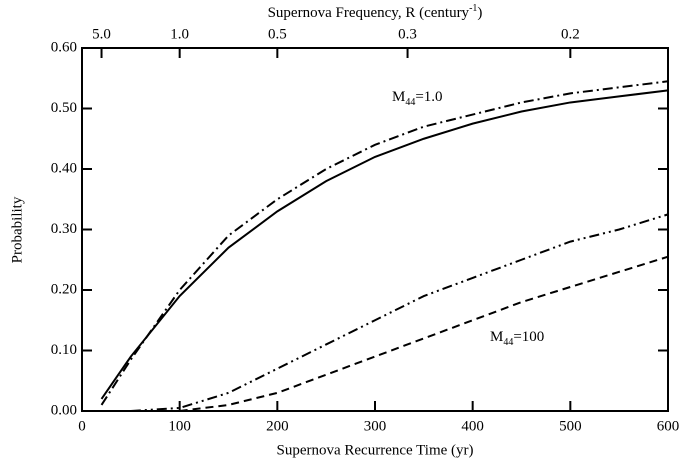 The image size is (686, 463). Describe the element at coordinates (64, 47) in the screenshot. I see `y-tick-label: 0.60` at that location.